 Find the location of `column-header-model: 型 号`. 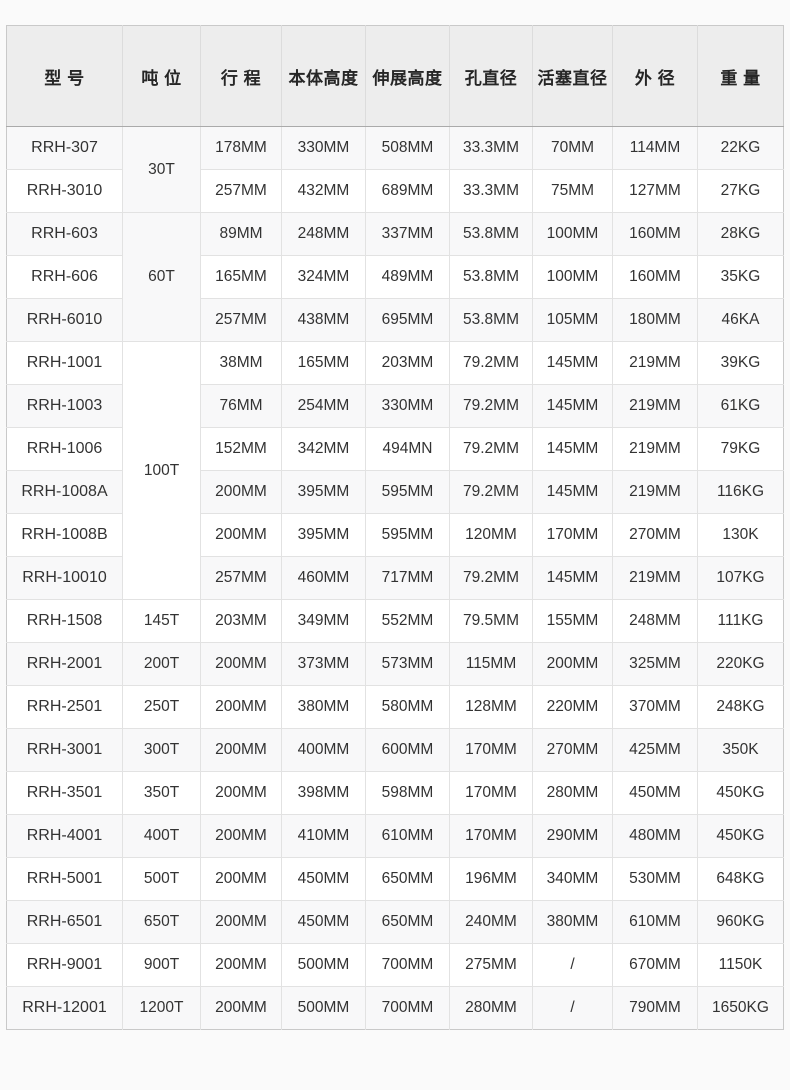

column-header-model: 型 号 is located at coordinates (64, 76).